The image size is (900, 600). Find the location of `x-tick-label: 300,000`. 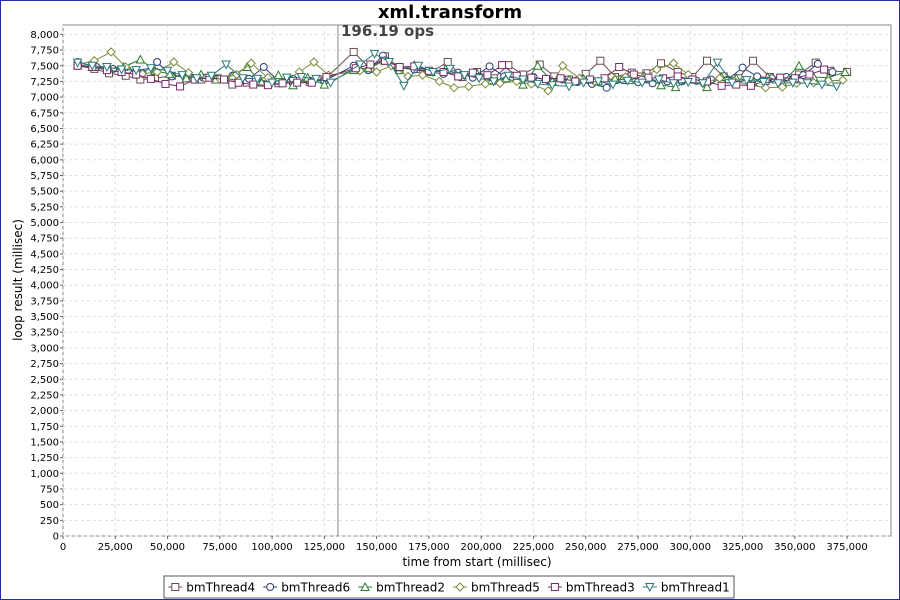

x-tick-label: 300,000 is located at coordinates (690, 547).